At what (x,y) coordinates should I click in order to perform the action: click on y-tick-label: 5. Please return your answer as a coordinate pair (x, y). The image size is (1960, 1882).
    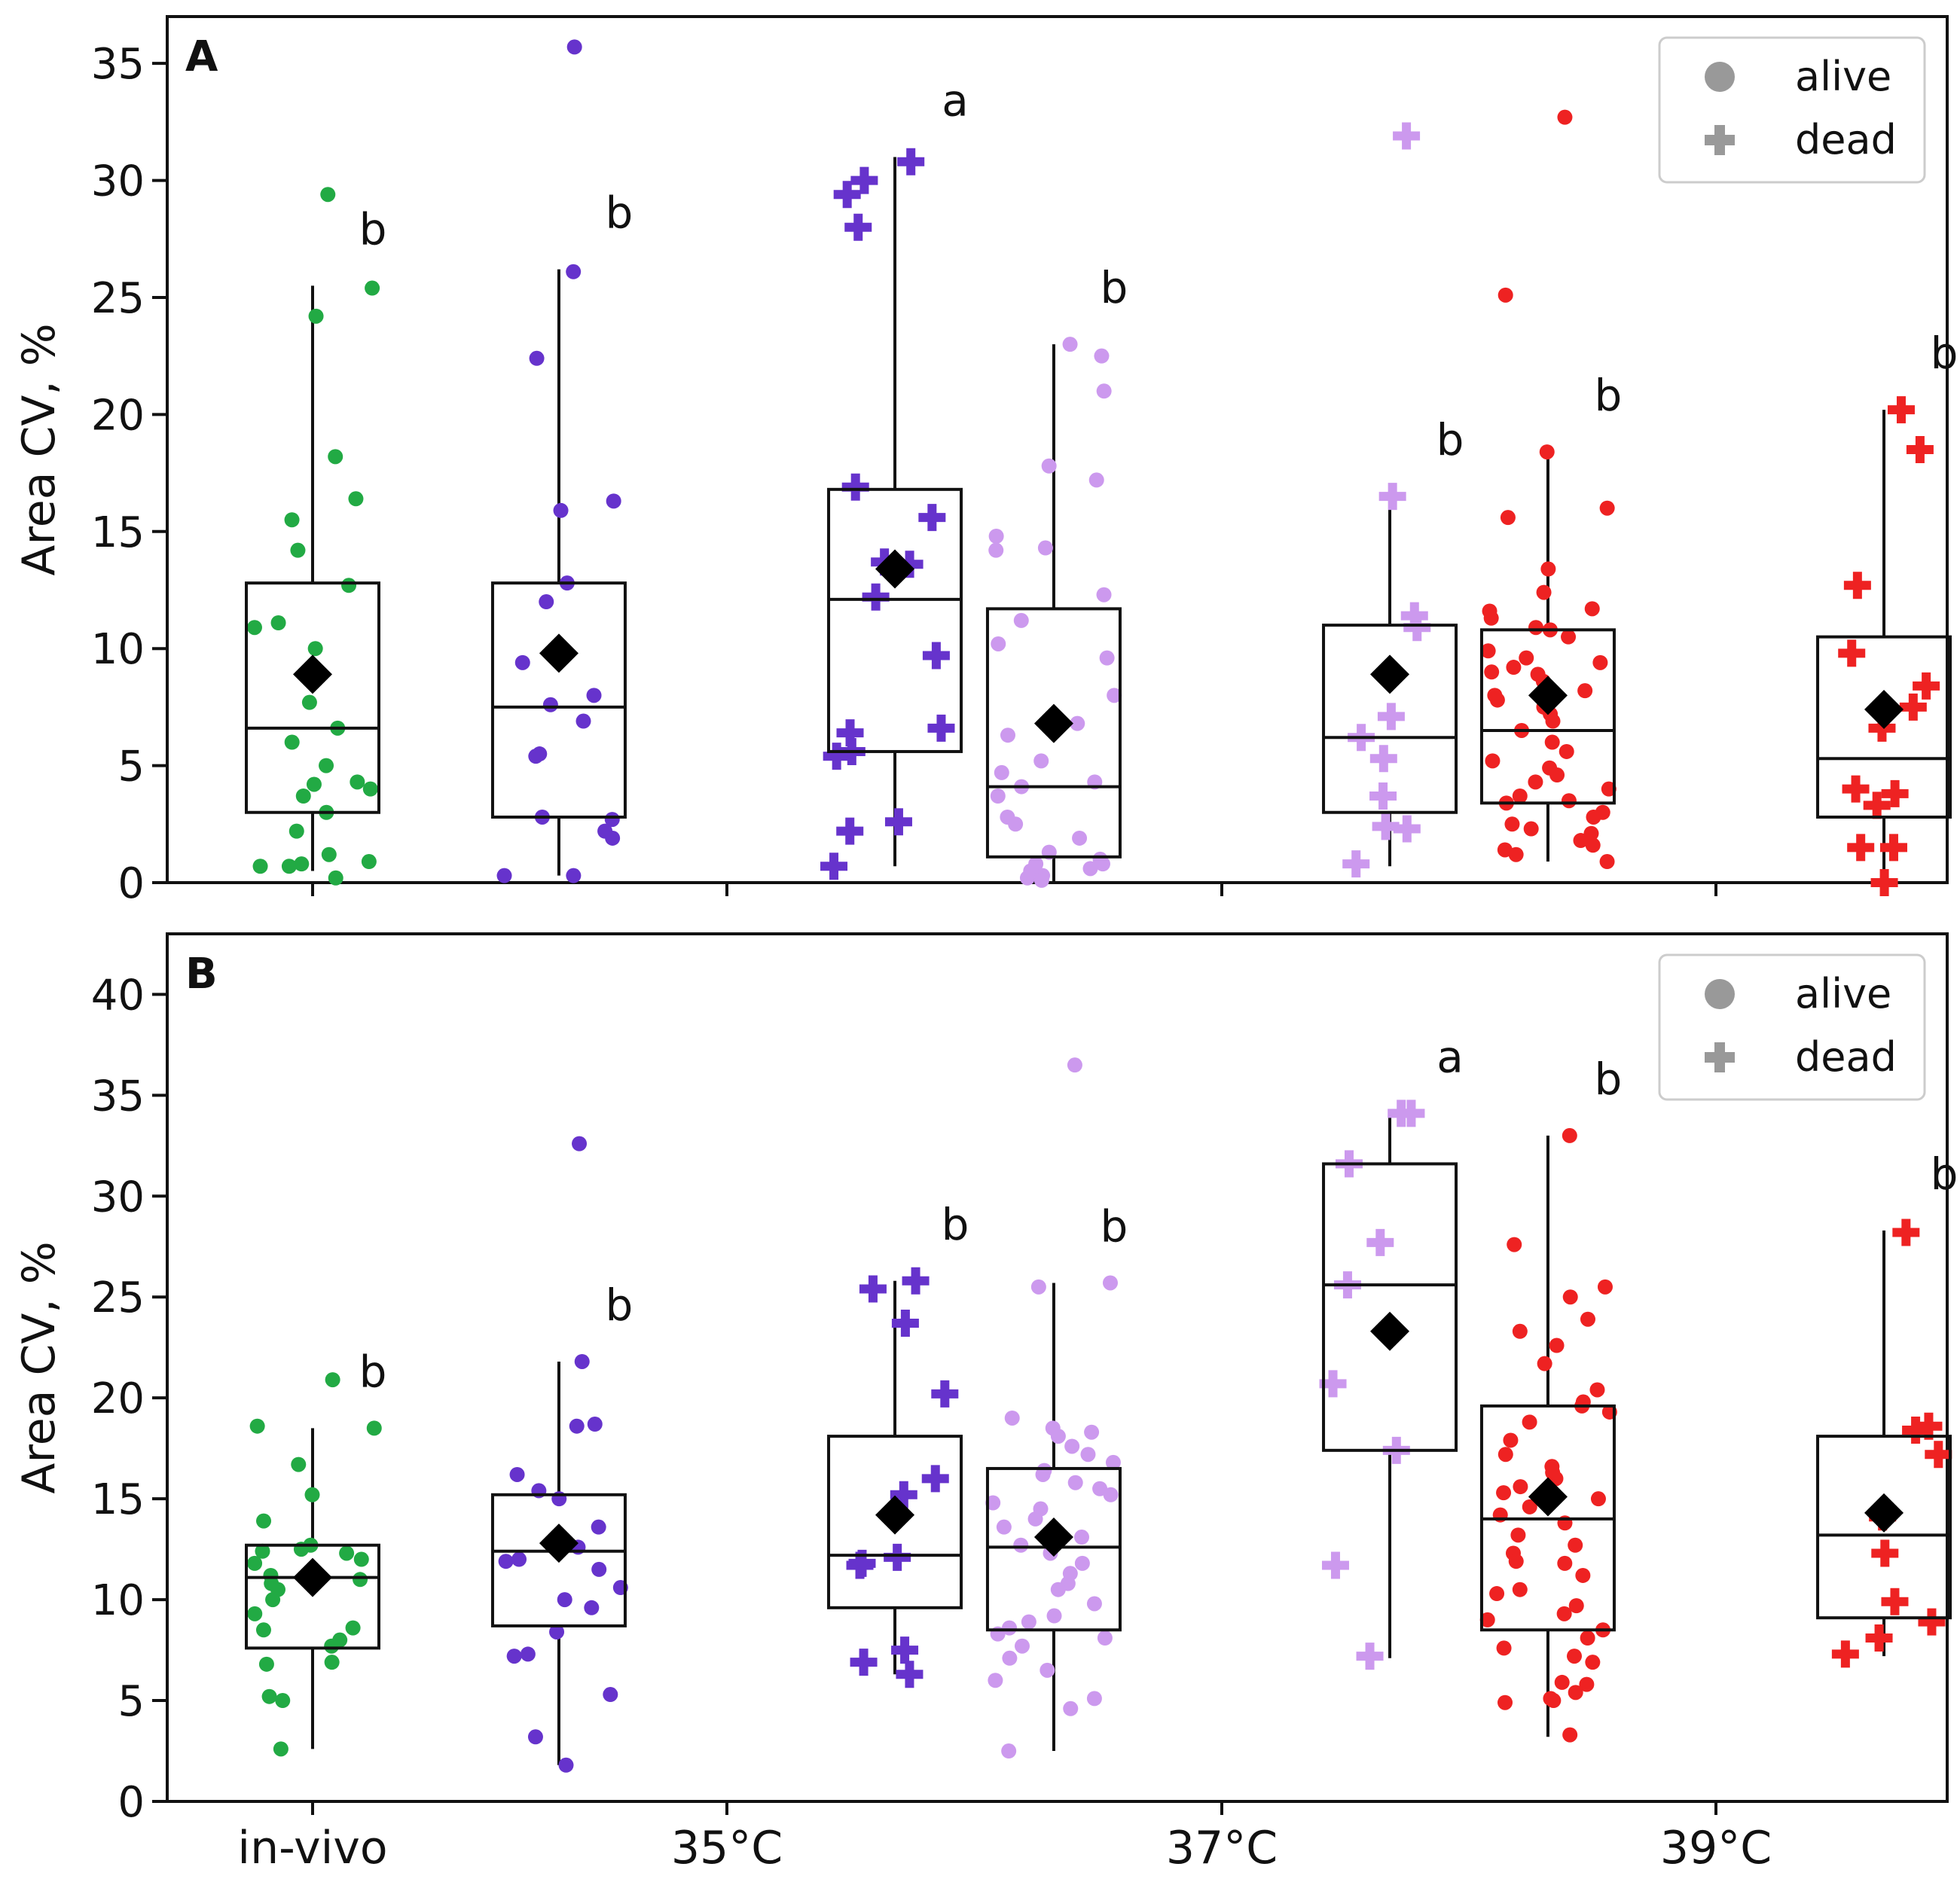
    Looking at the image, I should click on (131, 767).